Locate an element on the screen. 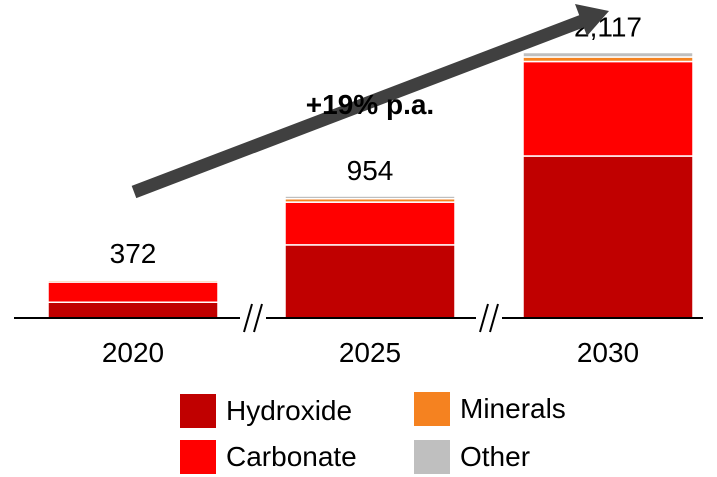  bar-segment-other-2030 is located at coordinates (608, 54).